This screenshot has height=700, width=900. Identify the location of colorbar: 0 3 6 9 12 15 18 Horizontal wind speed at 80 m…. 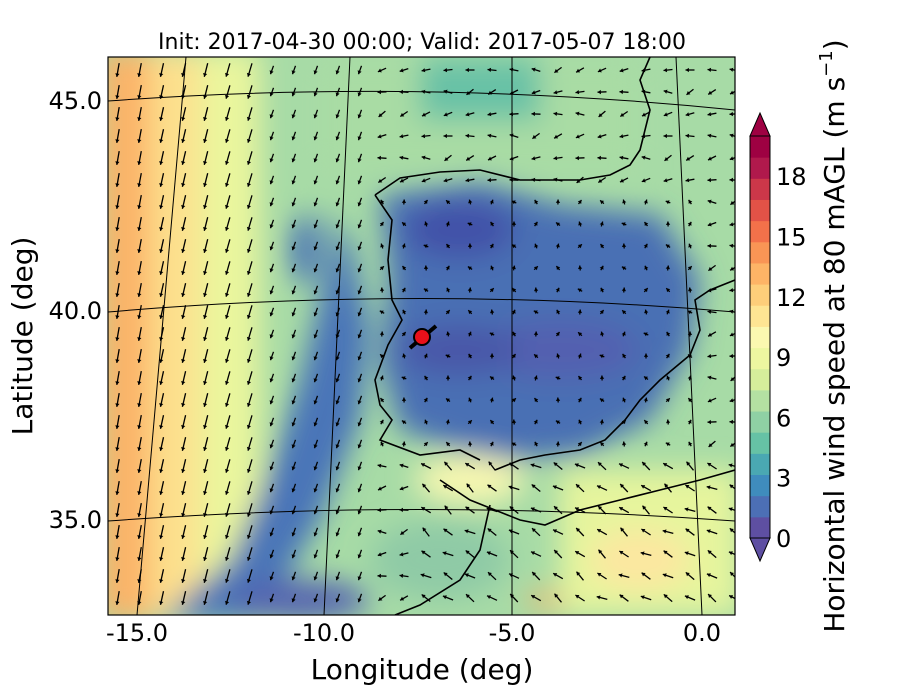
(800, 336).